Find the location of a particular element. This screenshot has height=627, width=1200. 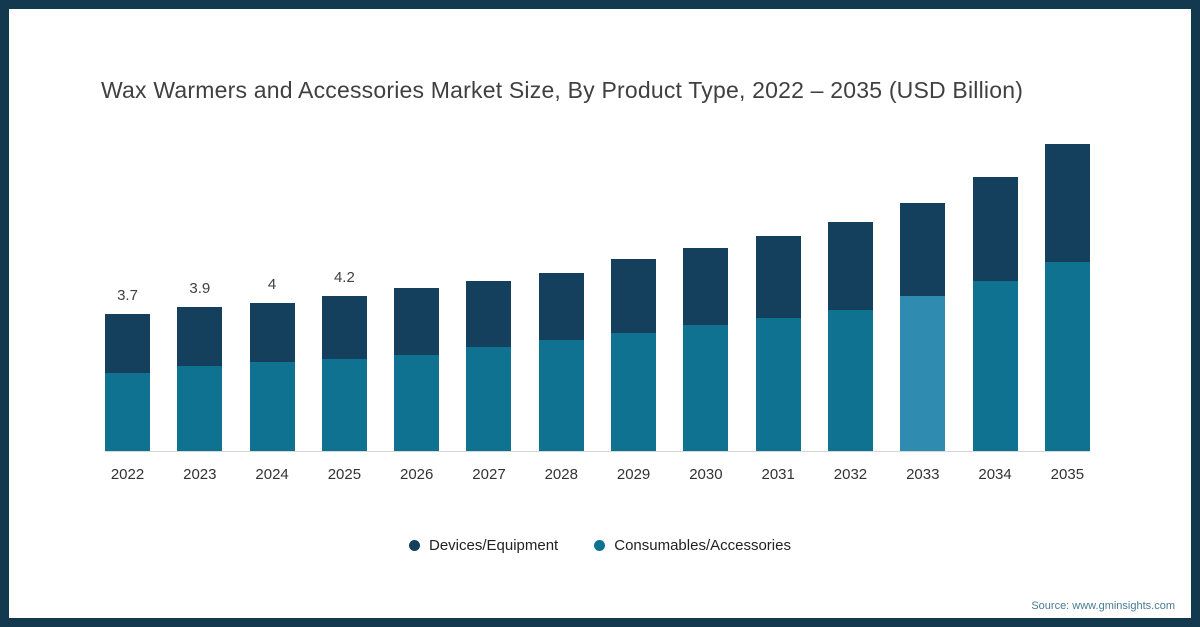

x-axis-label-2027: 2027 is located at coordinates (489, 474).